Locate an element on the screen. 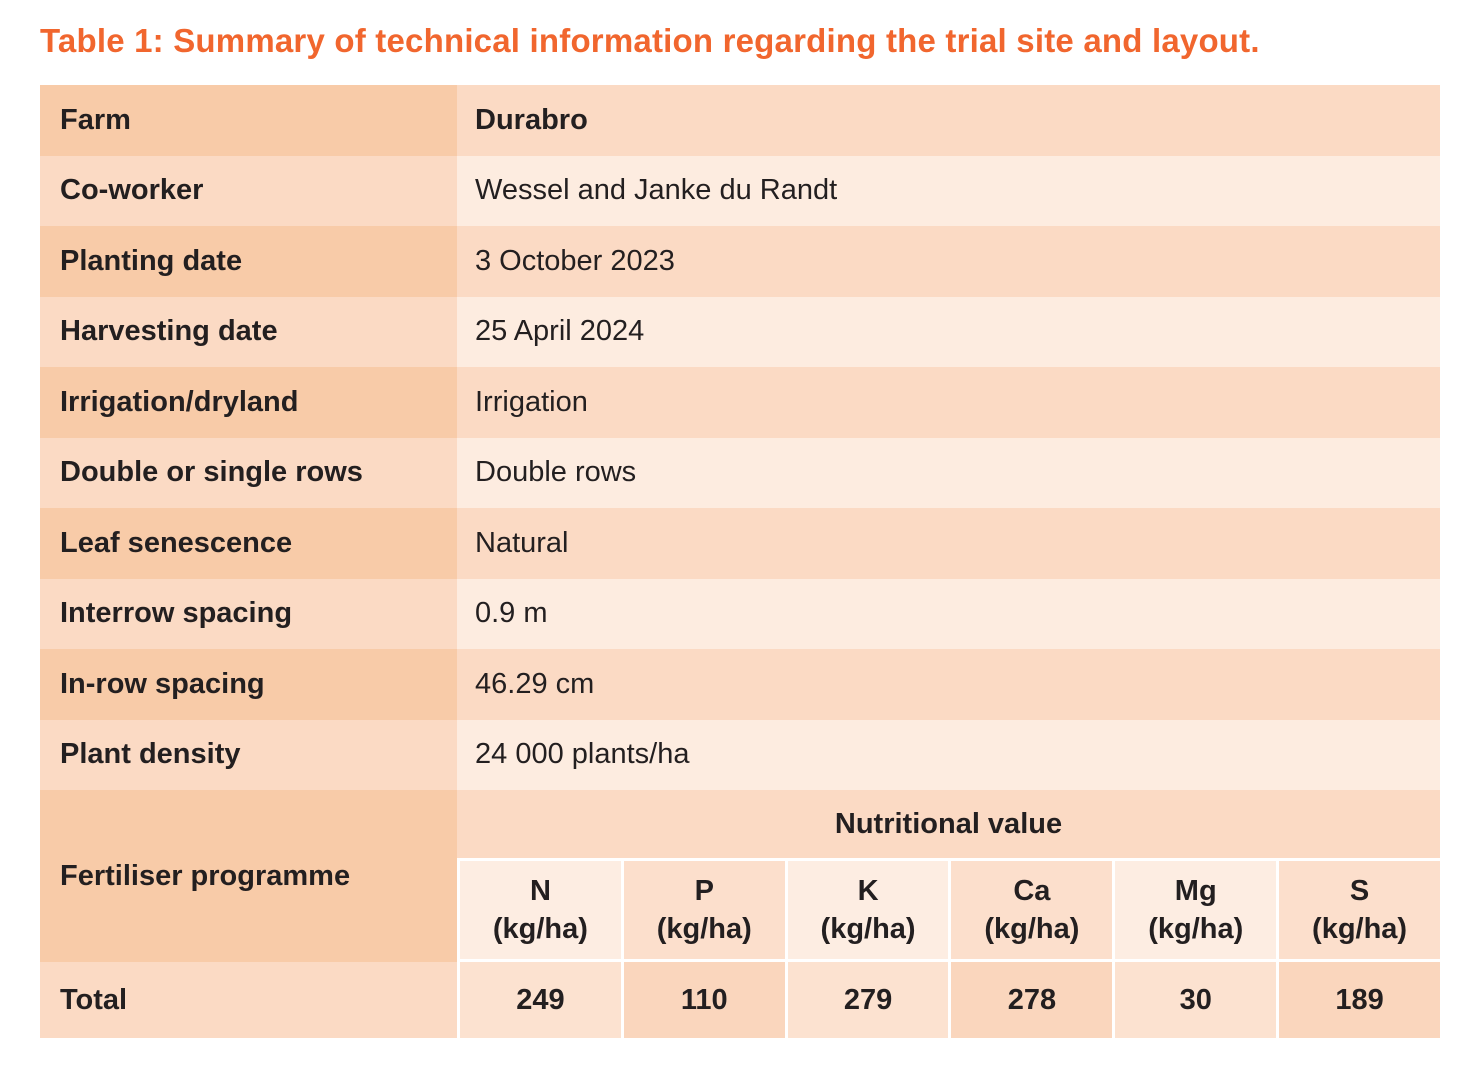 The height and width of the screenshot is (1084, 1480). nutrient-element-ca: Ca is located at coordinates (1032, 891).